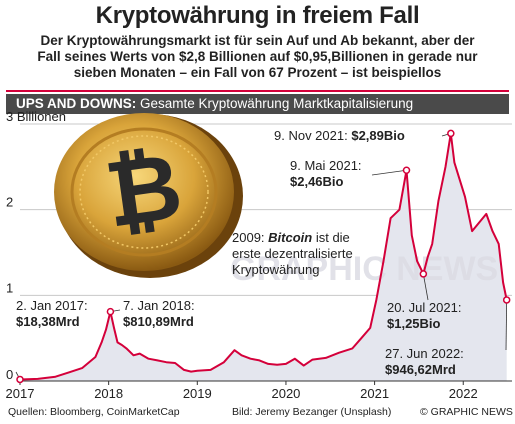  Describe the element at coordinates (9, 374) in the screenshot. I see `y-tick-zero: 0` at that location.